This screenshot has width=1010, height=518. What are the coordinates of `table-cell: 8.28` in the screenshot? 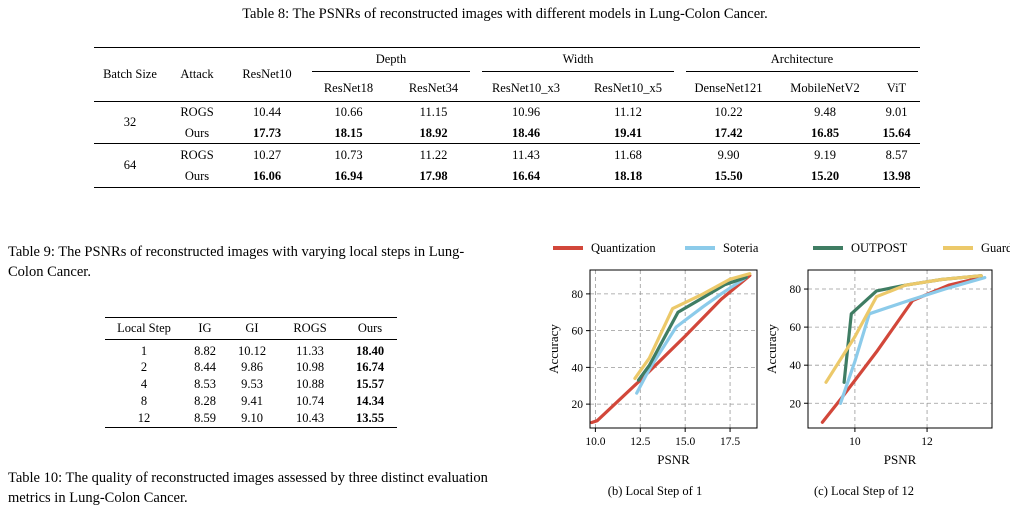 It's located at (205, 401).